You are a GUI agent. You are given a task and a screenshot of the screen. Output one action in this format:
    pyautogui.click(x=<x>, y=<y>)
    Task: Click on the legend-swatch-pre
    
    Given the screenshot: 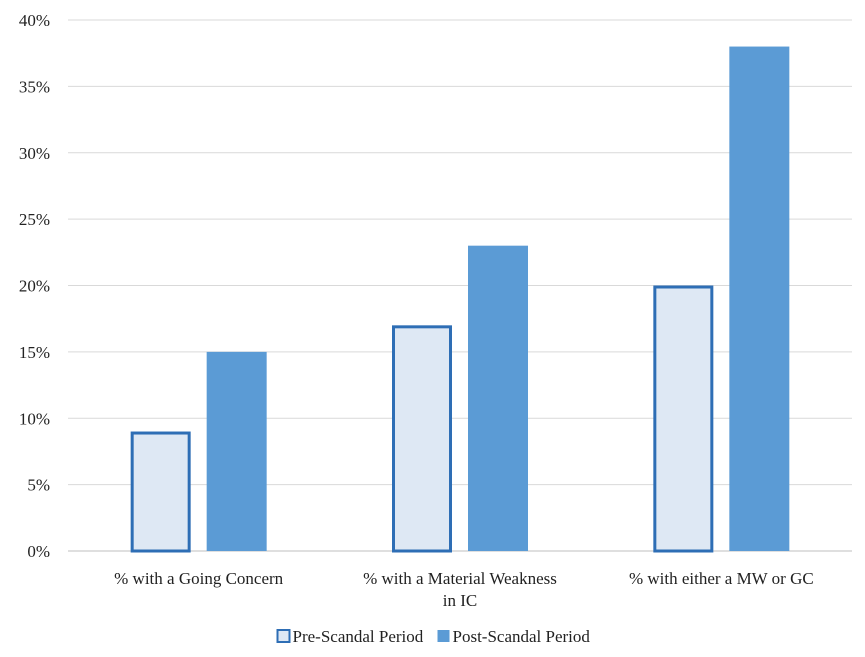 What is the action you would take?
    pyautogui.click(x=283, y=636)
    